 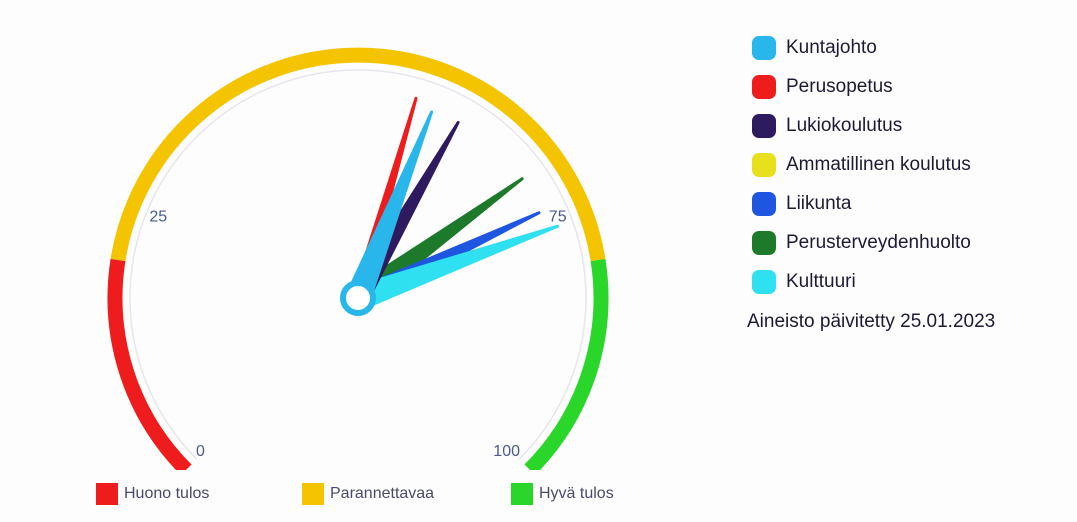 I want to click on legend-item: Kulttuuri, so click(x=861, y=281).